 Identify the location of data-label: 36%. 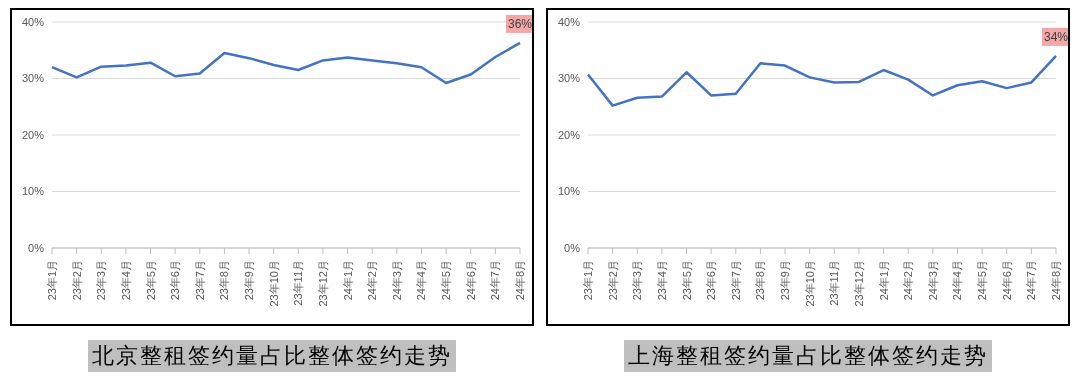
(520, 23).